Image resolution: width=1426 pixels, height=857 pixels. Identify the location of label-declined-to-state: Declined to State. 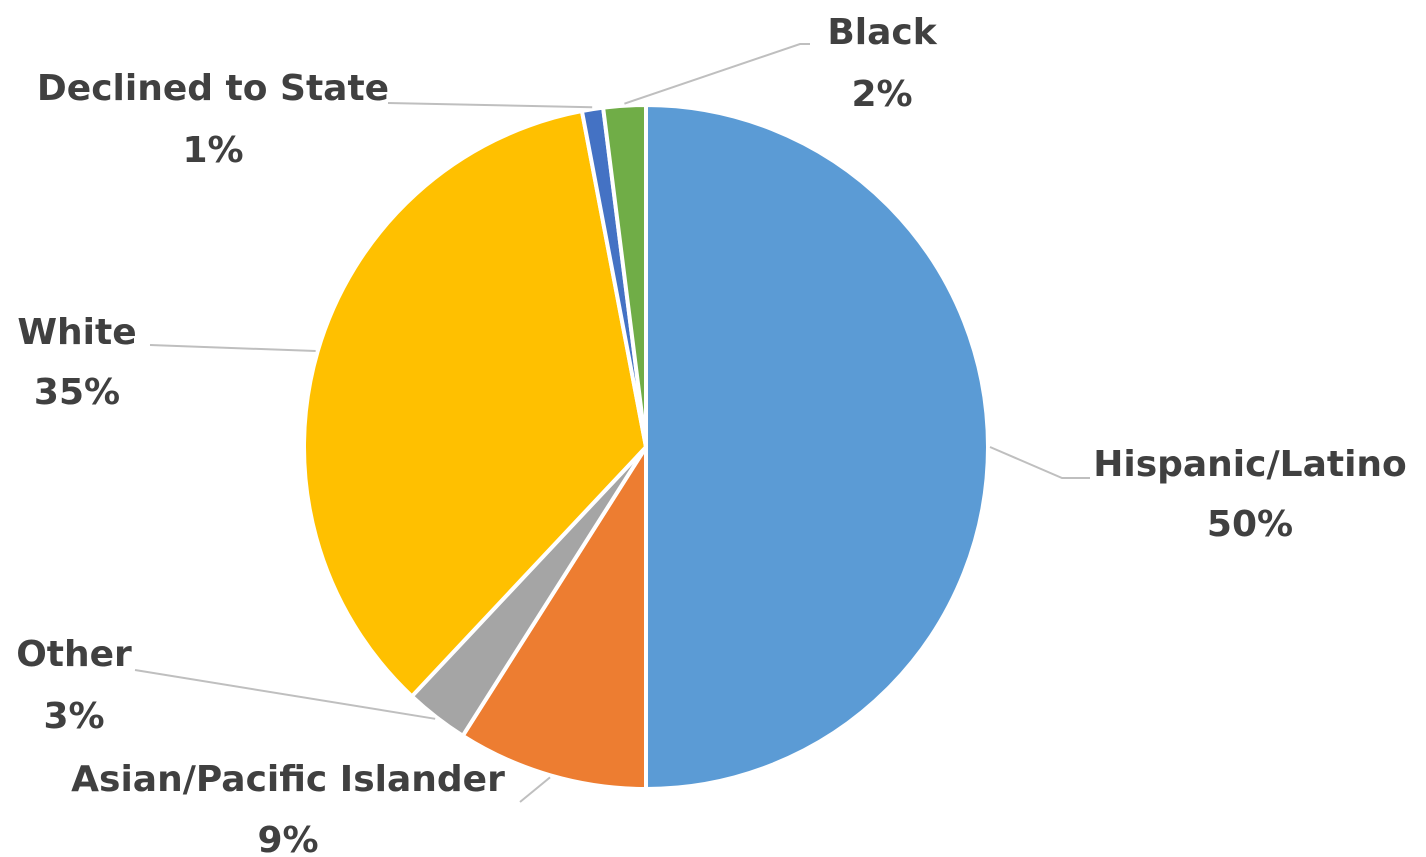
(213, 88).